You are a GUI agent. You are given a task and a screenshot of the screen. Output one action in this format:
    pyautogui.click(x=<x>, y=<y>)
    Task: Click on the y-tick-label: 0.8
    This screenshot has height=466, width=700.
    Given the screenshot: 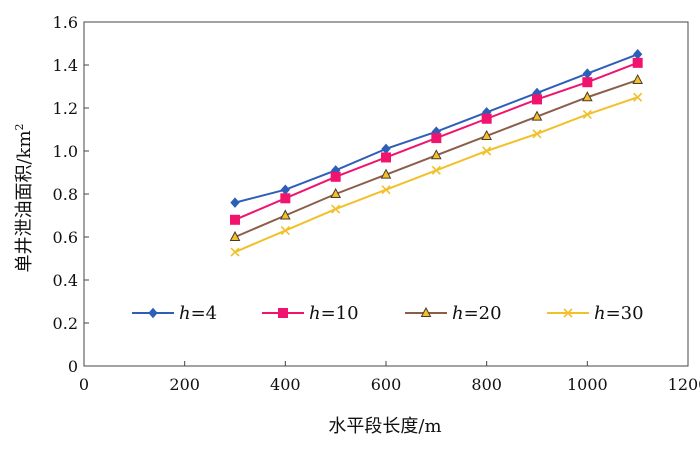 What is the action you would take?
    pyautogui.click(x=65, y=194)
    